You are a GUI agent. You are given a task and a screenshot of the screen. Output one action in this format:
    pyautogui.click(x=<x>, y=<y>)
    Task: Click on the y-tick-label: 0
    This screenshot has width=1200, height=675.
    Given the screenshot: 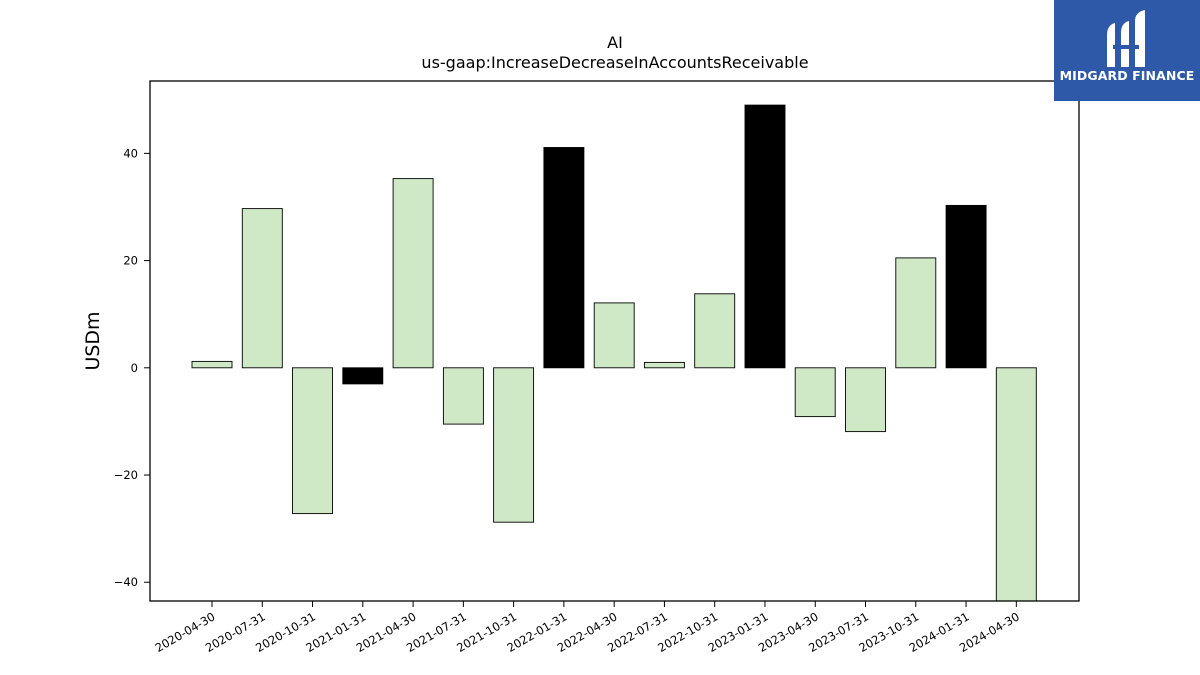 What is the action you would take?
    pyautogui.click(x=134, y=368)
    